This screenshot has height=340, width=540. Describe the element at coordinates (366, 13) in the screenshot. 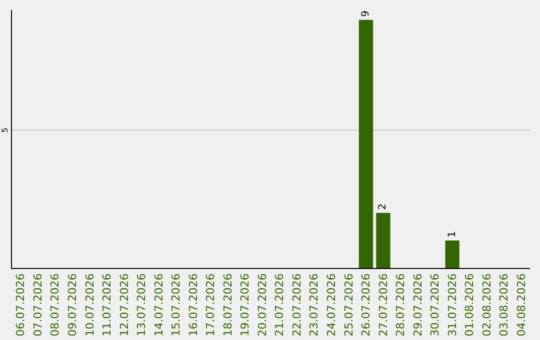

I see `data-label: 9` at that location.